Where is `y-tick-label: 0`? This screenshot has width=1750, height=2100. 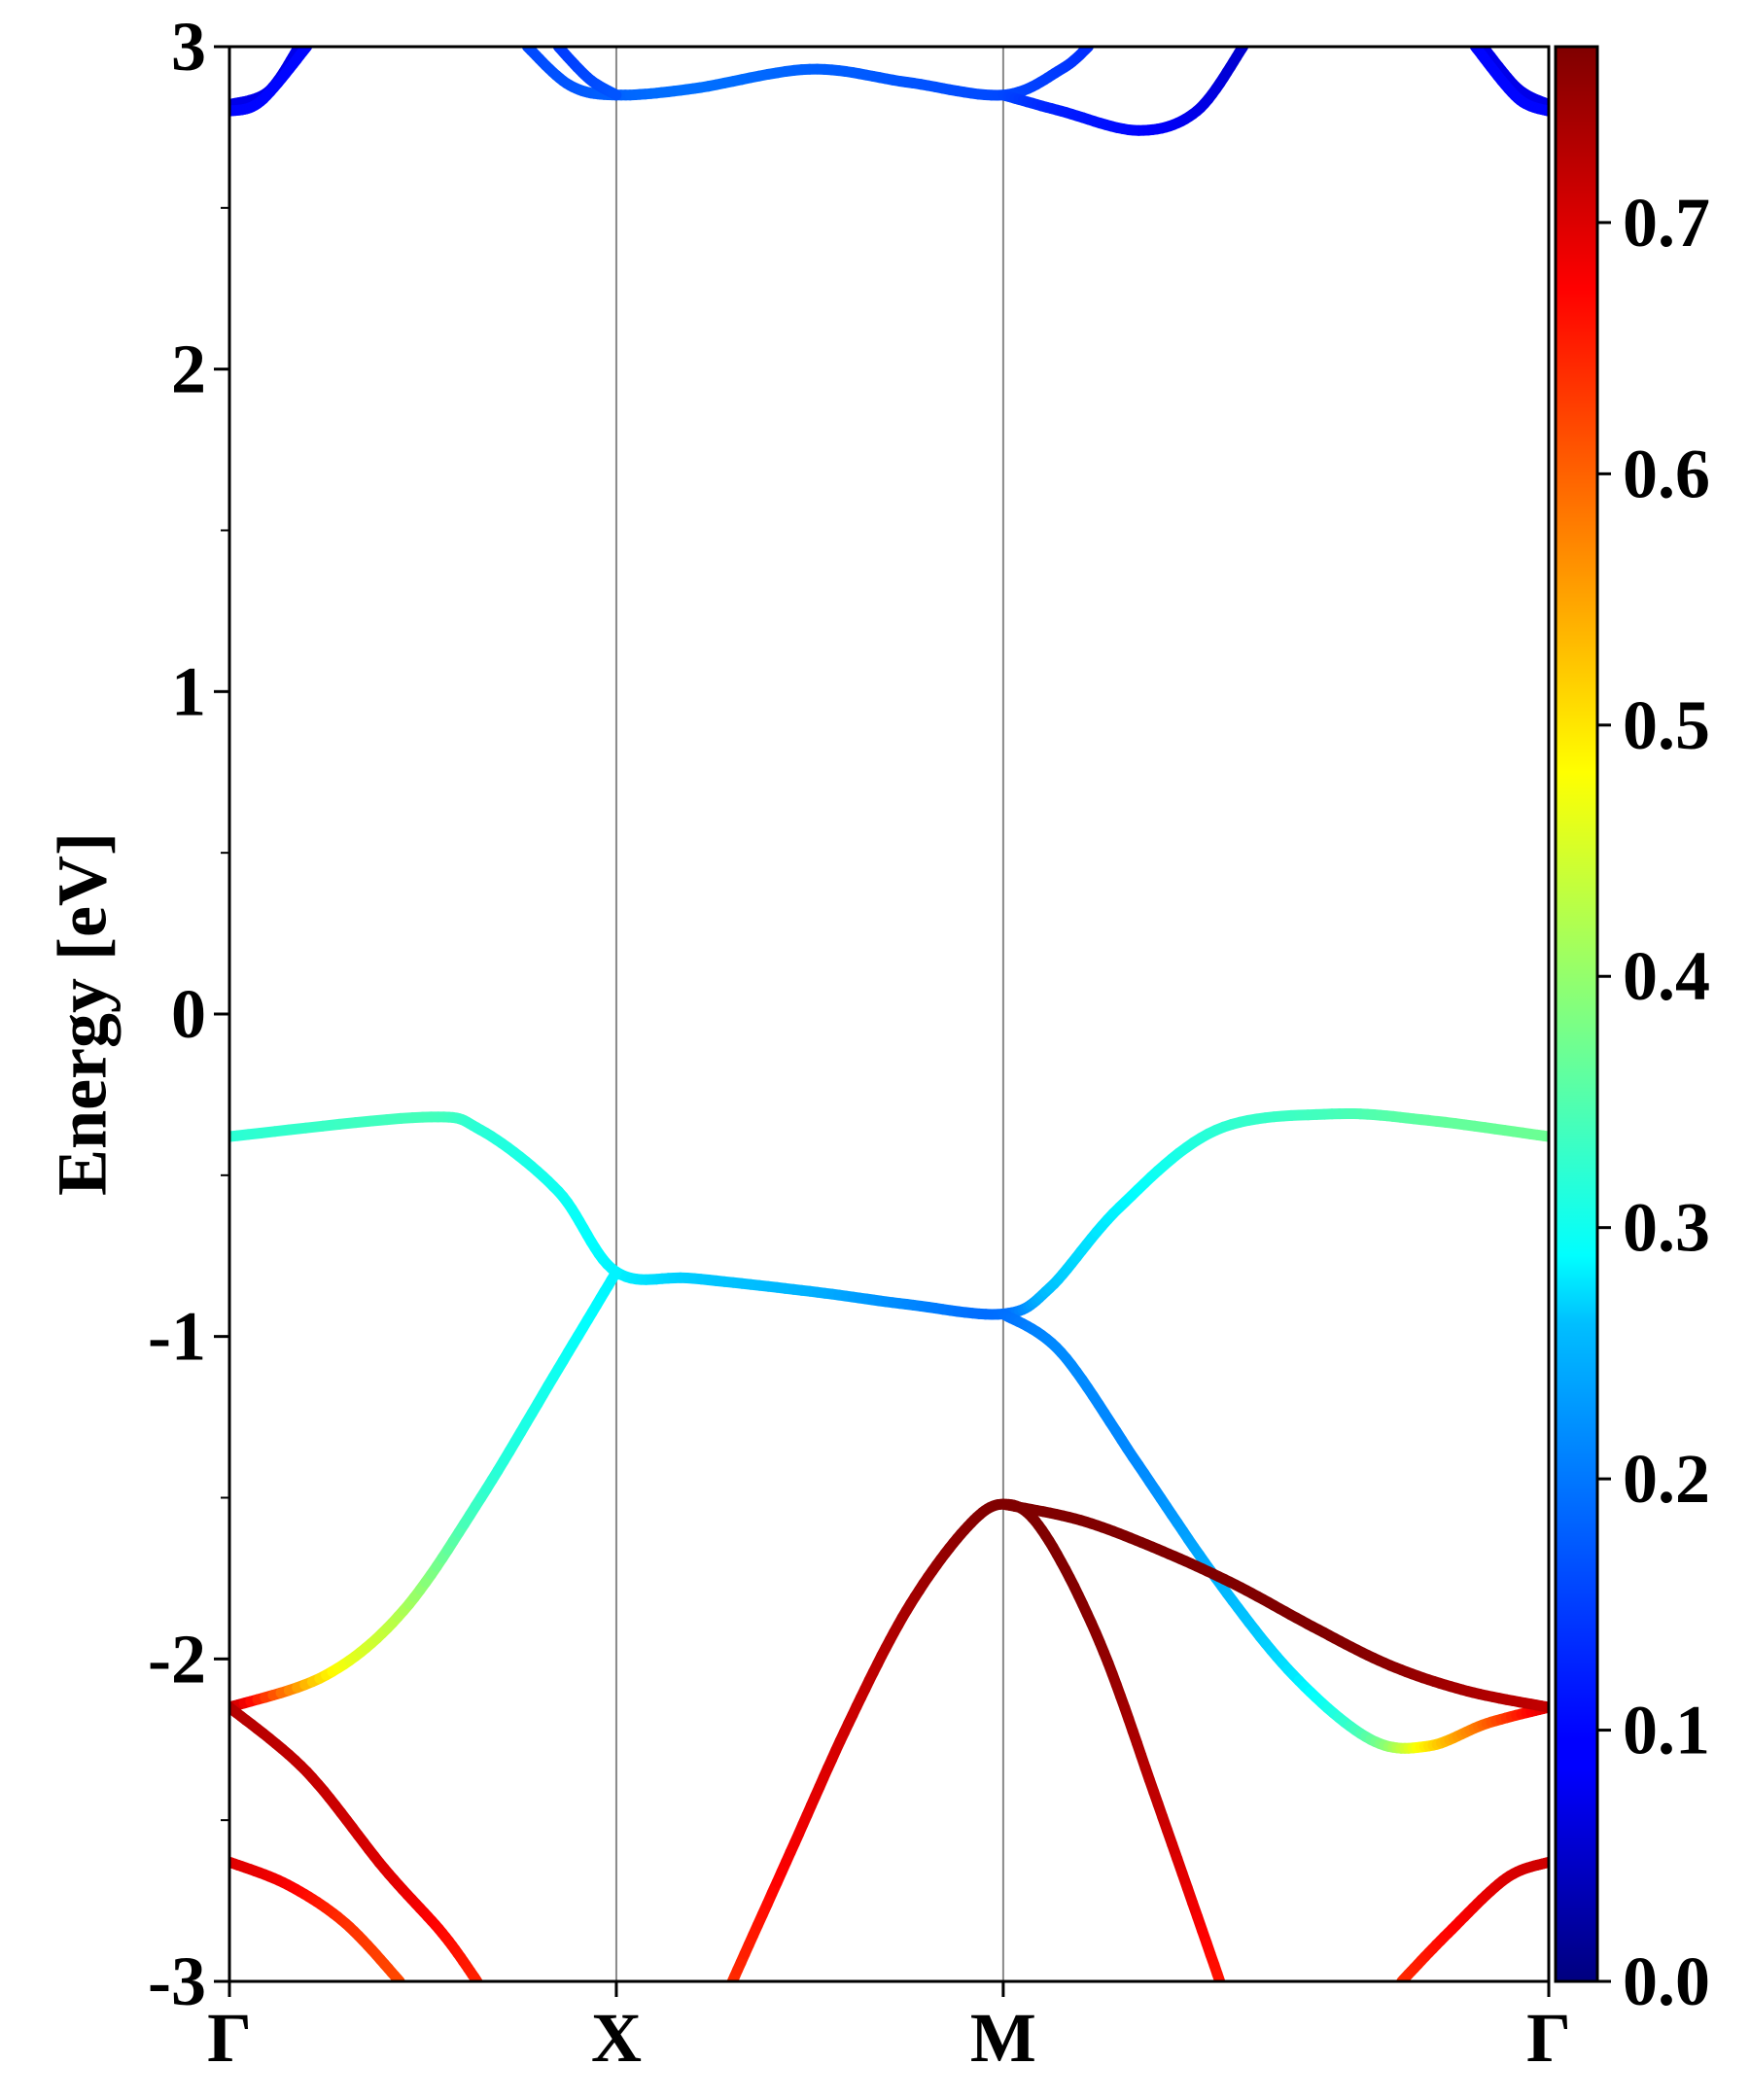
y-tick-label: 0 is located at coordinates (188, 1014).